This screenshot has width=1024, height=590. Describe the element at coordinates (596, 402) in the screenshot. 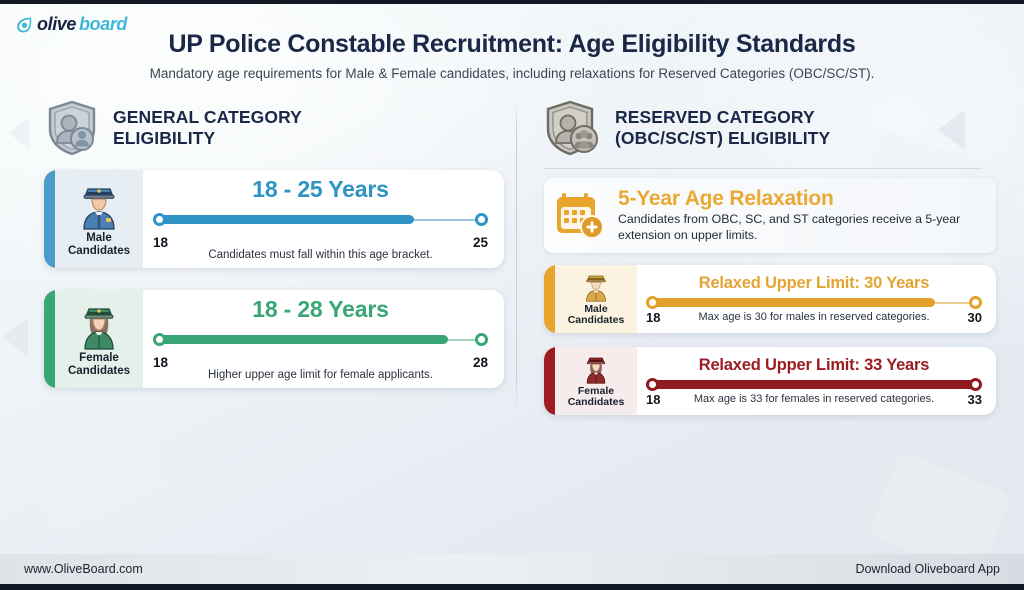

I see `reserved-female-avatar-line2: Candidates` at that location.